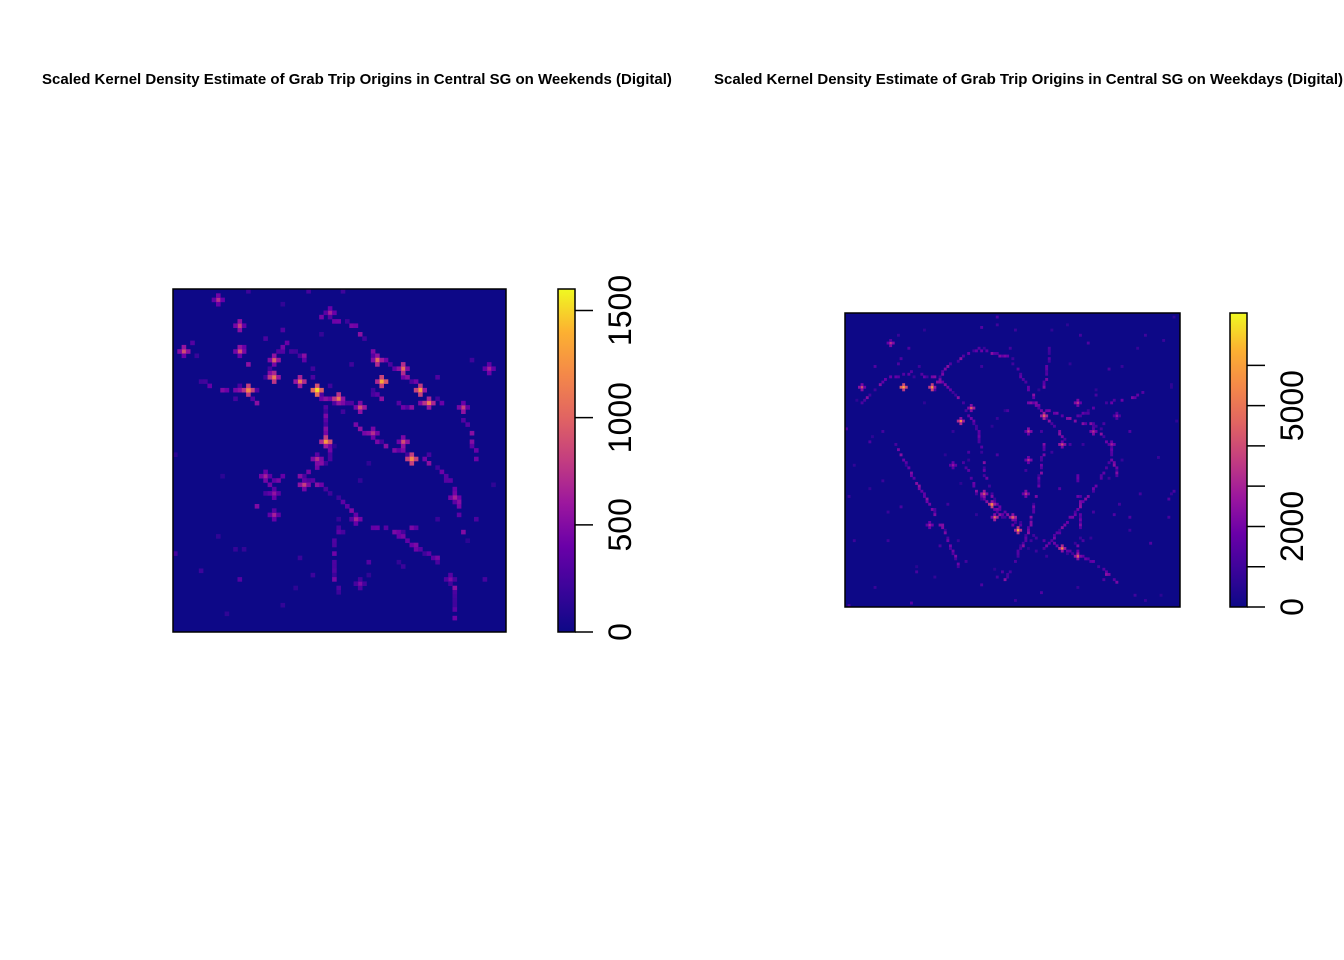 The height and width of the screenshot is (960, 1344). What do you see at coordinates (1292, 607) in the screenshot?
I see `colorbar-tick-label: 0` at bounding box center [1292, 607].